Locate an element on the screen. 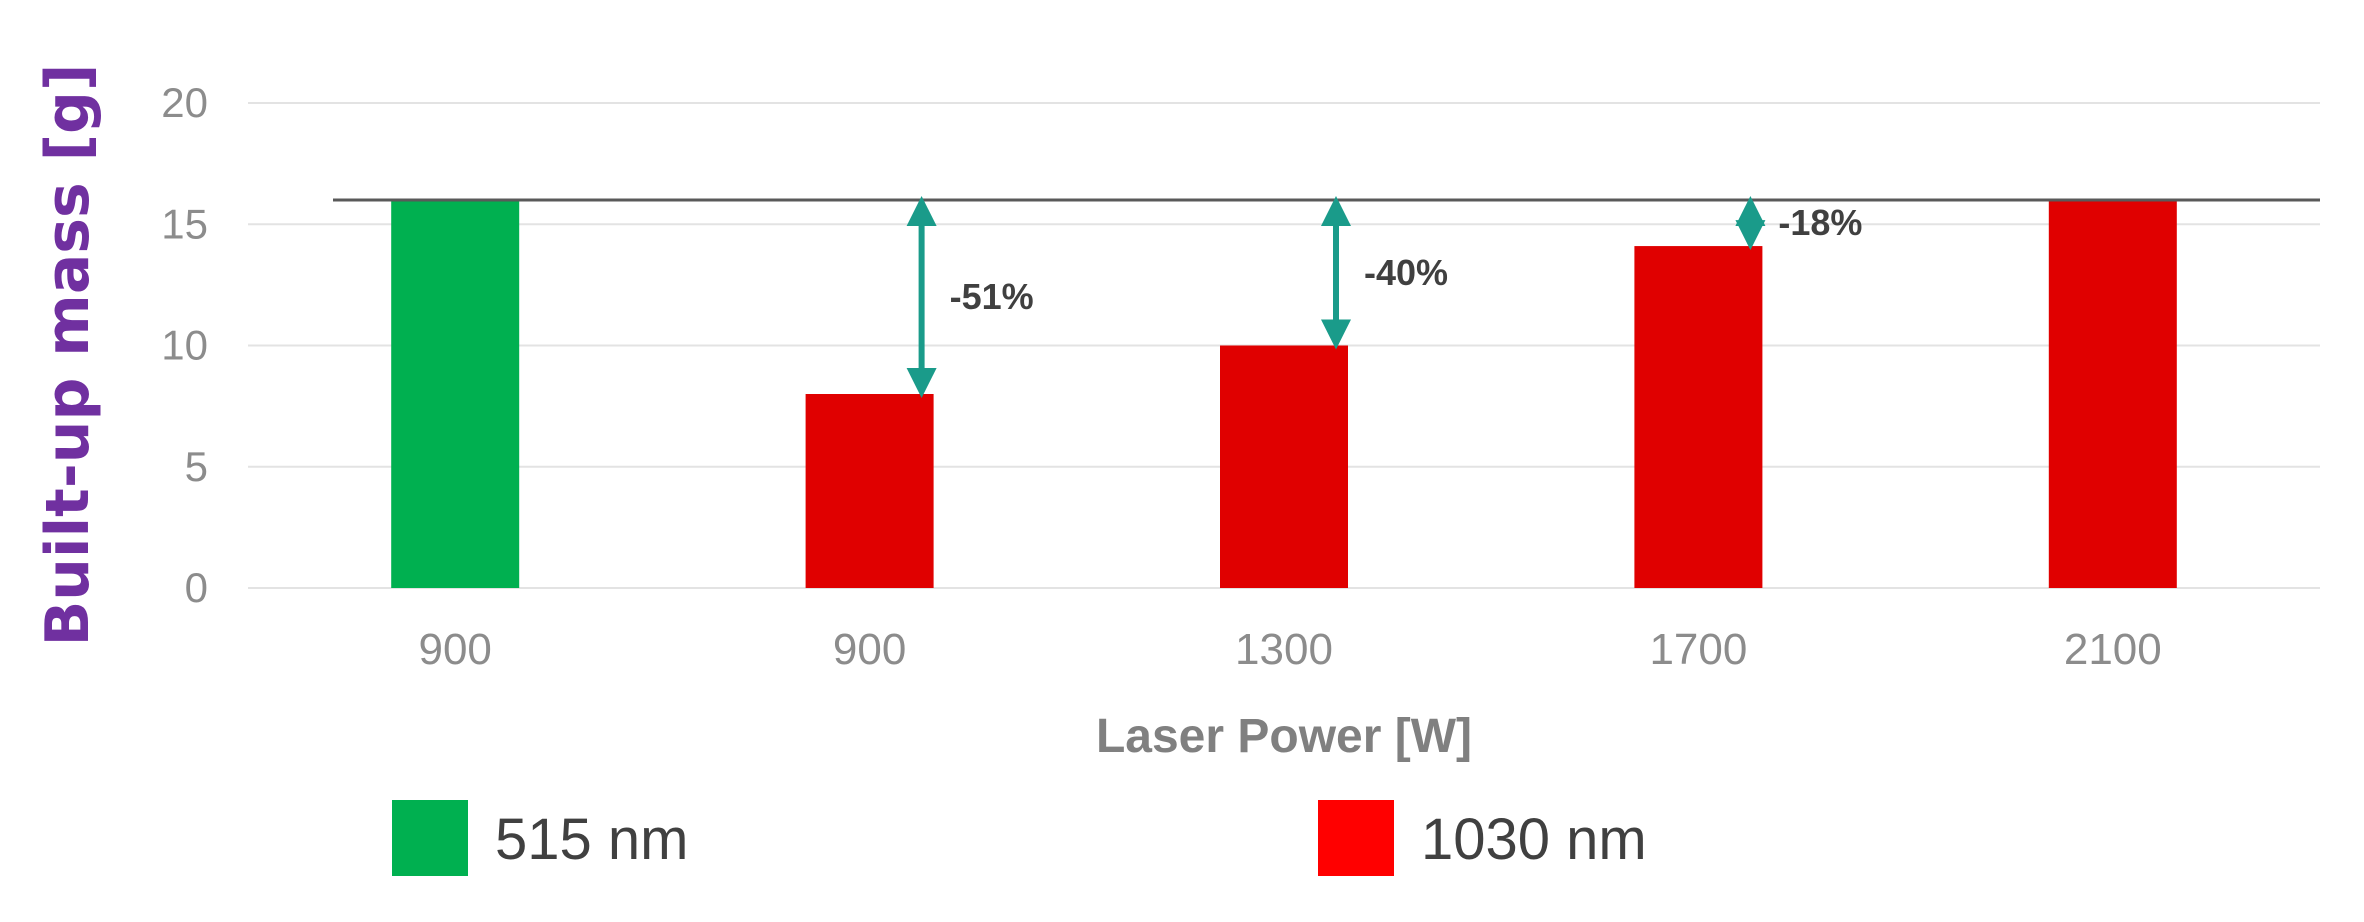 The width and height of the screenshot is (2364, 922). y-tick-label: 10 is located at coordinates (184, 345).